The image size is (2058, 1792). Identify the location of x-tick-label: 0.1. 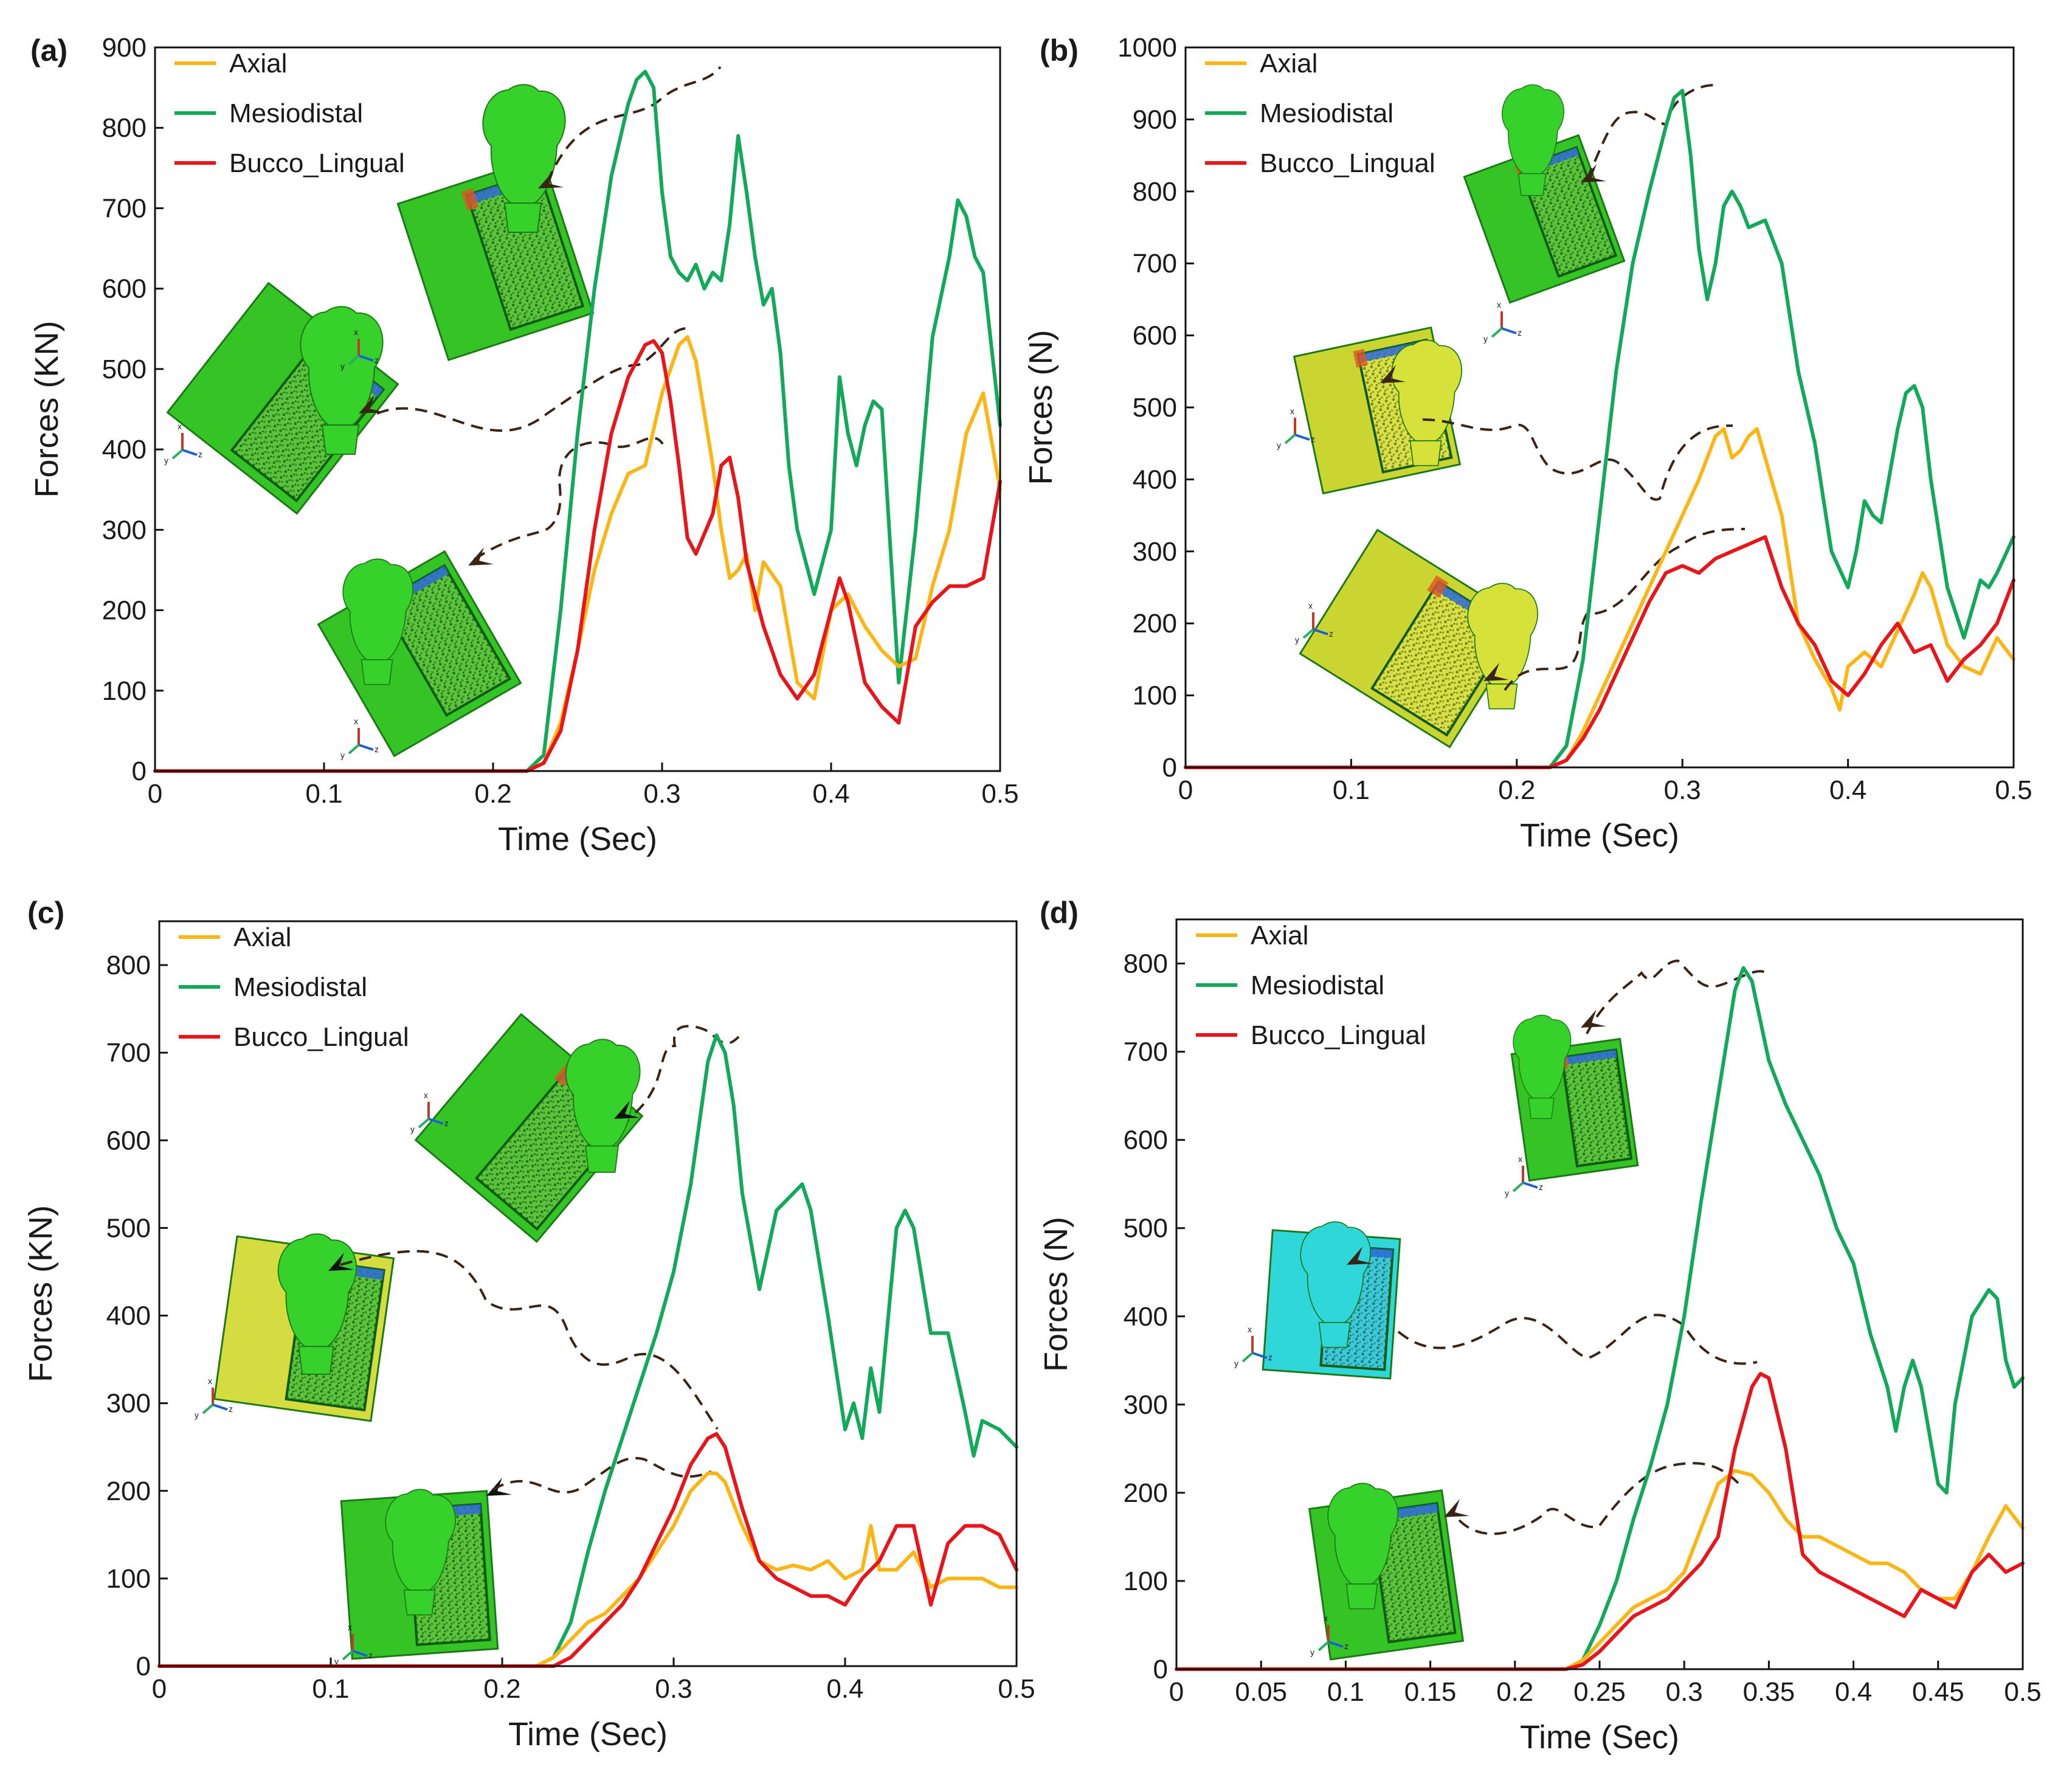
(1352, 790).